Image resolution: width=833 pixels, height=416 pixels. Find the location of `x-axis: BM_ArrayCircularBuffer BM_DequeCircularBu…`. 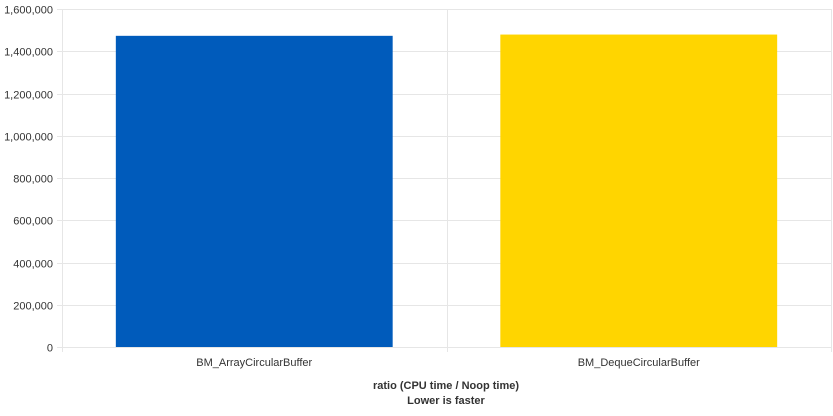

x-axis: BM_ArrayCircularBuffer BM_DequeCircularBu… is located at coordinates (448, 363).